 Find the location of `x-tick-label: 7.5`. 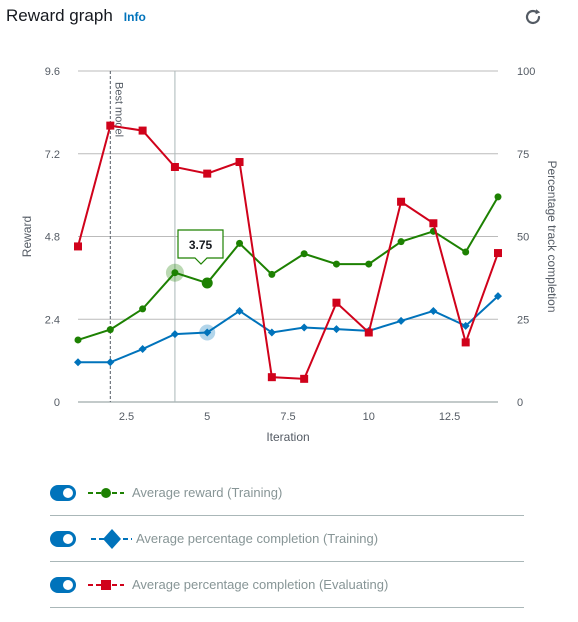

x-tick-label: 7.5 is located at coordinates (287, 417).